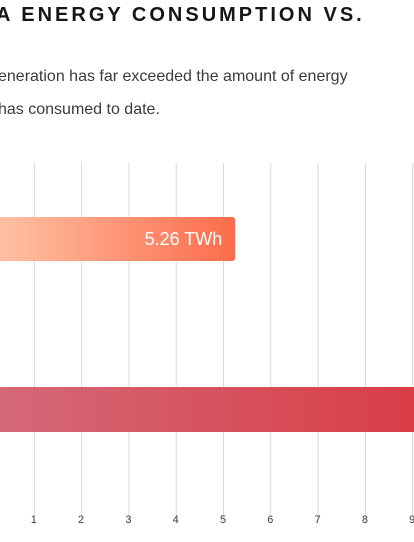 The width and height of the screenshot is (414, 542). Describe the element at coordinates (318, 520) in the screenshot. I see `x-tick-label-7: 7` at that location.